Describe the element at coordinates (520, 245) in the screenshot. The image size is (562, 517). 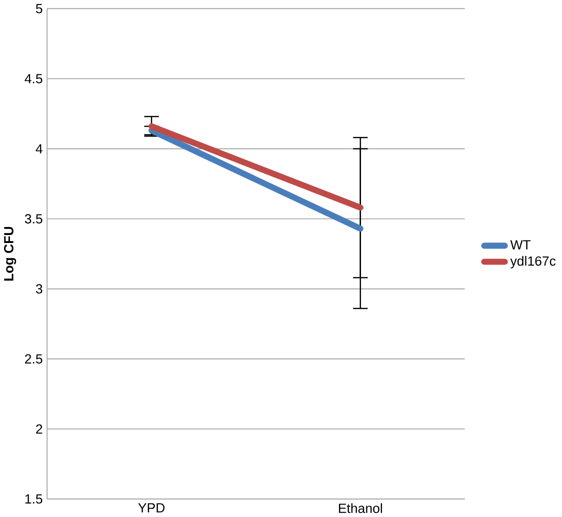
I see `legend-label: WT` at that location.